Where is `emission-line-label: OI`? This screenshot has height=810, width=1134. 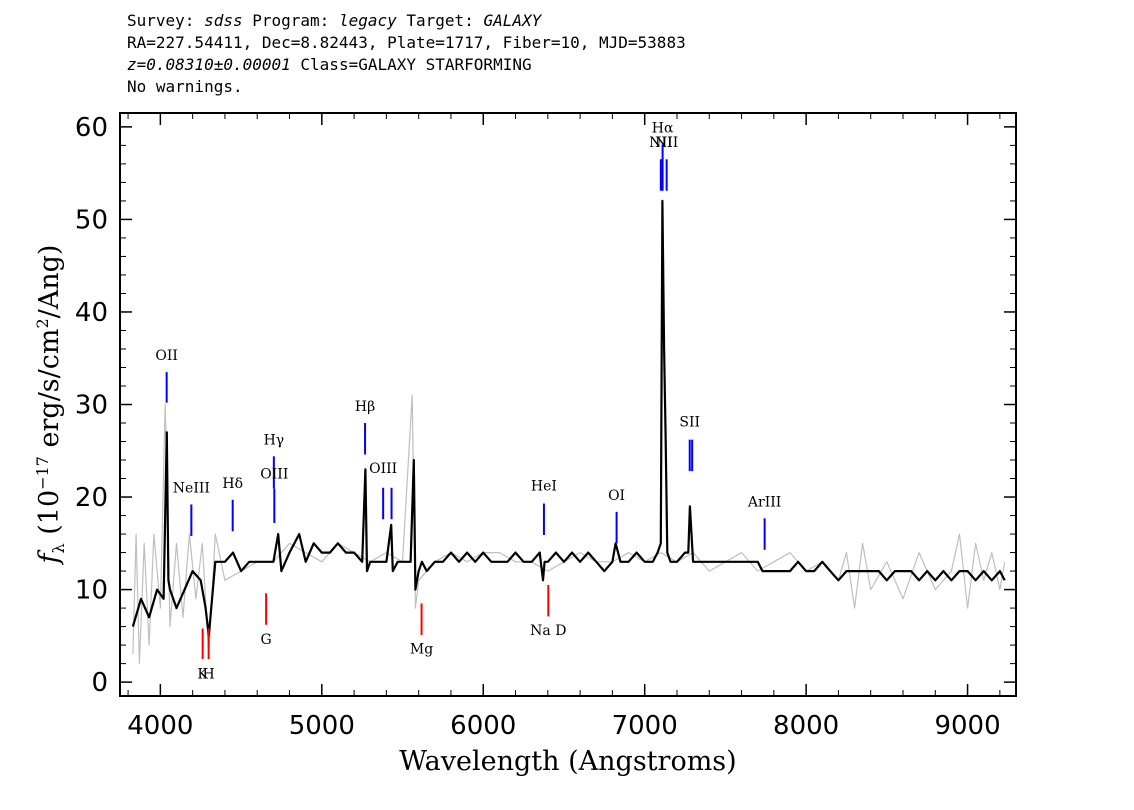
emission-line-label: OI is located at coordinates (616, 496).